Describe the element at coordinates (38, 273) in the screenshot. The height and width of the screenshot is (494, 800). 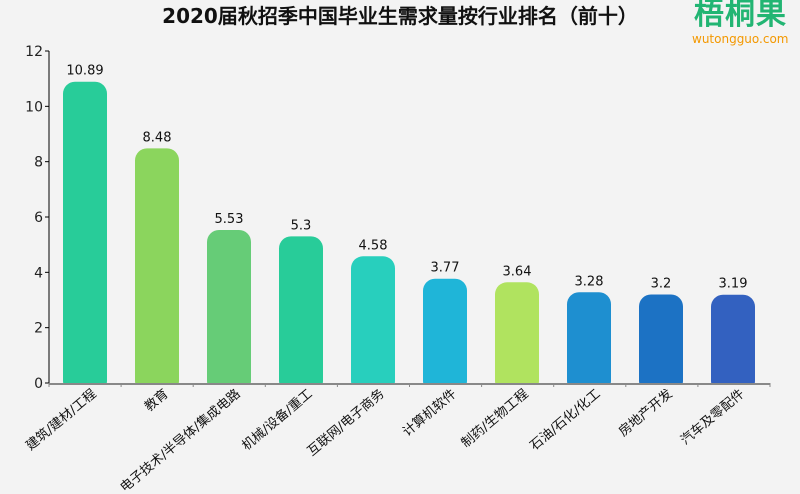
I see `y-tick-label: 4` at that location.